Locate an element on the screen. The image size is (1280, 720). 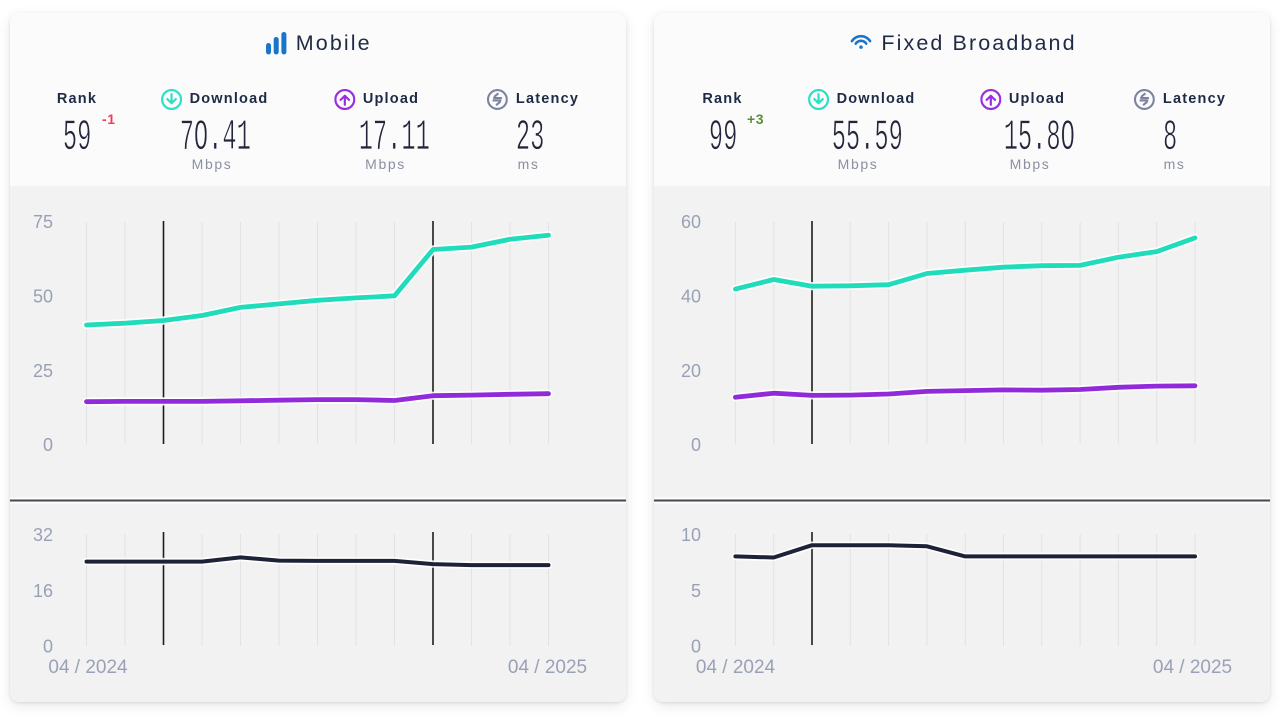
svg-text: 5 is located at coordinates (696, 591).